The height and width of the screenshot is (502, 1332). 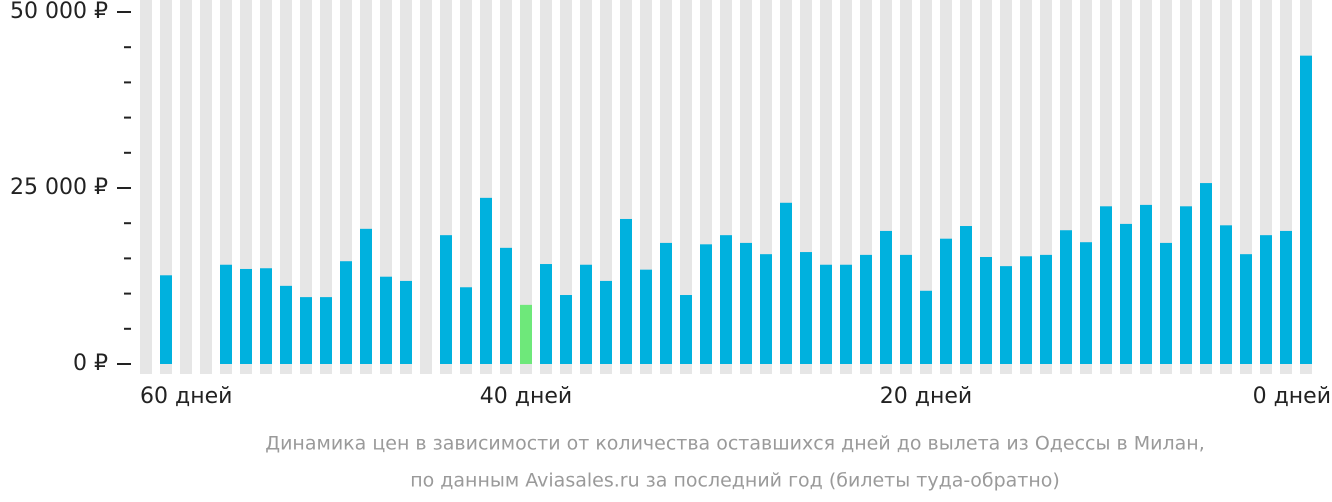 What do you see at coordinates (59, 187) in the screenshot?
I see `y-tick-label: 25 000 ₽` at bounding box center [59, 187].